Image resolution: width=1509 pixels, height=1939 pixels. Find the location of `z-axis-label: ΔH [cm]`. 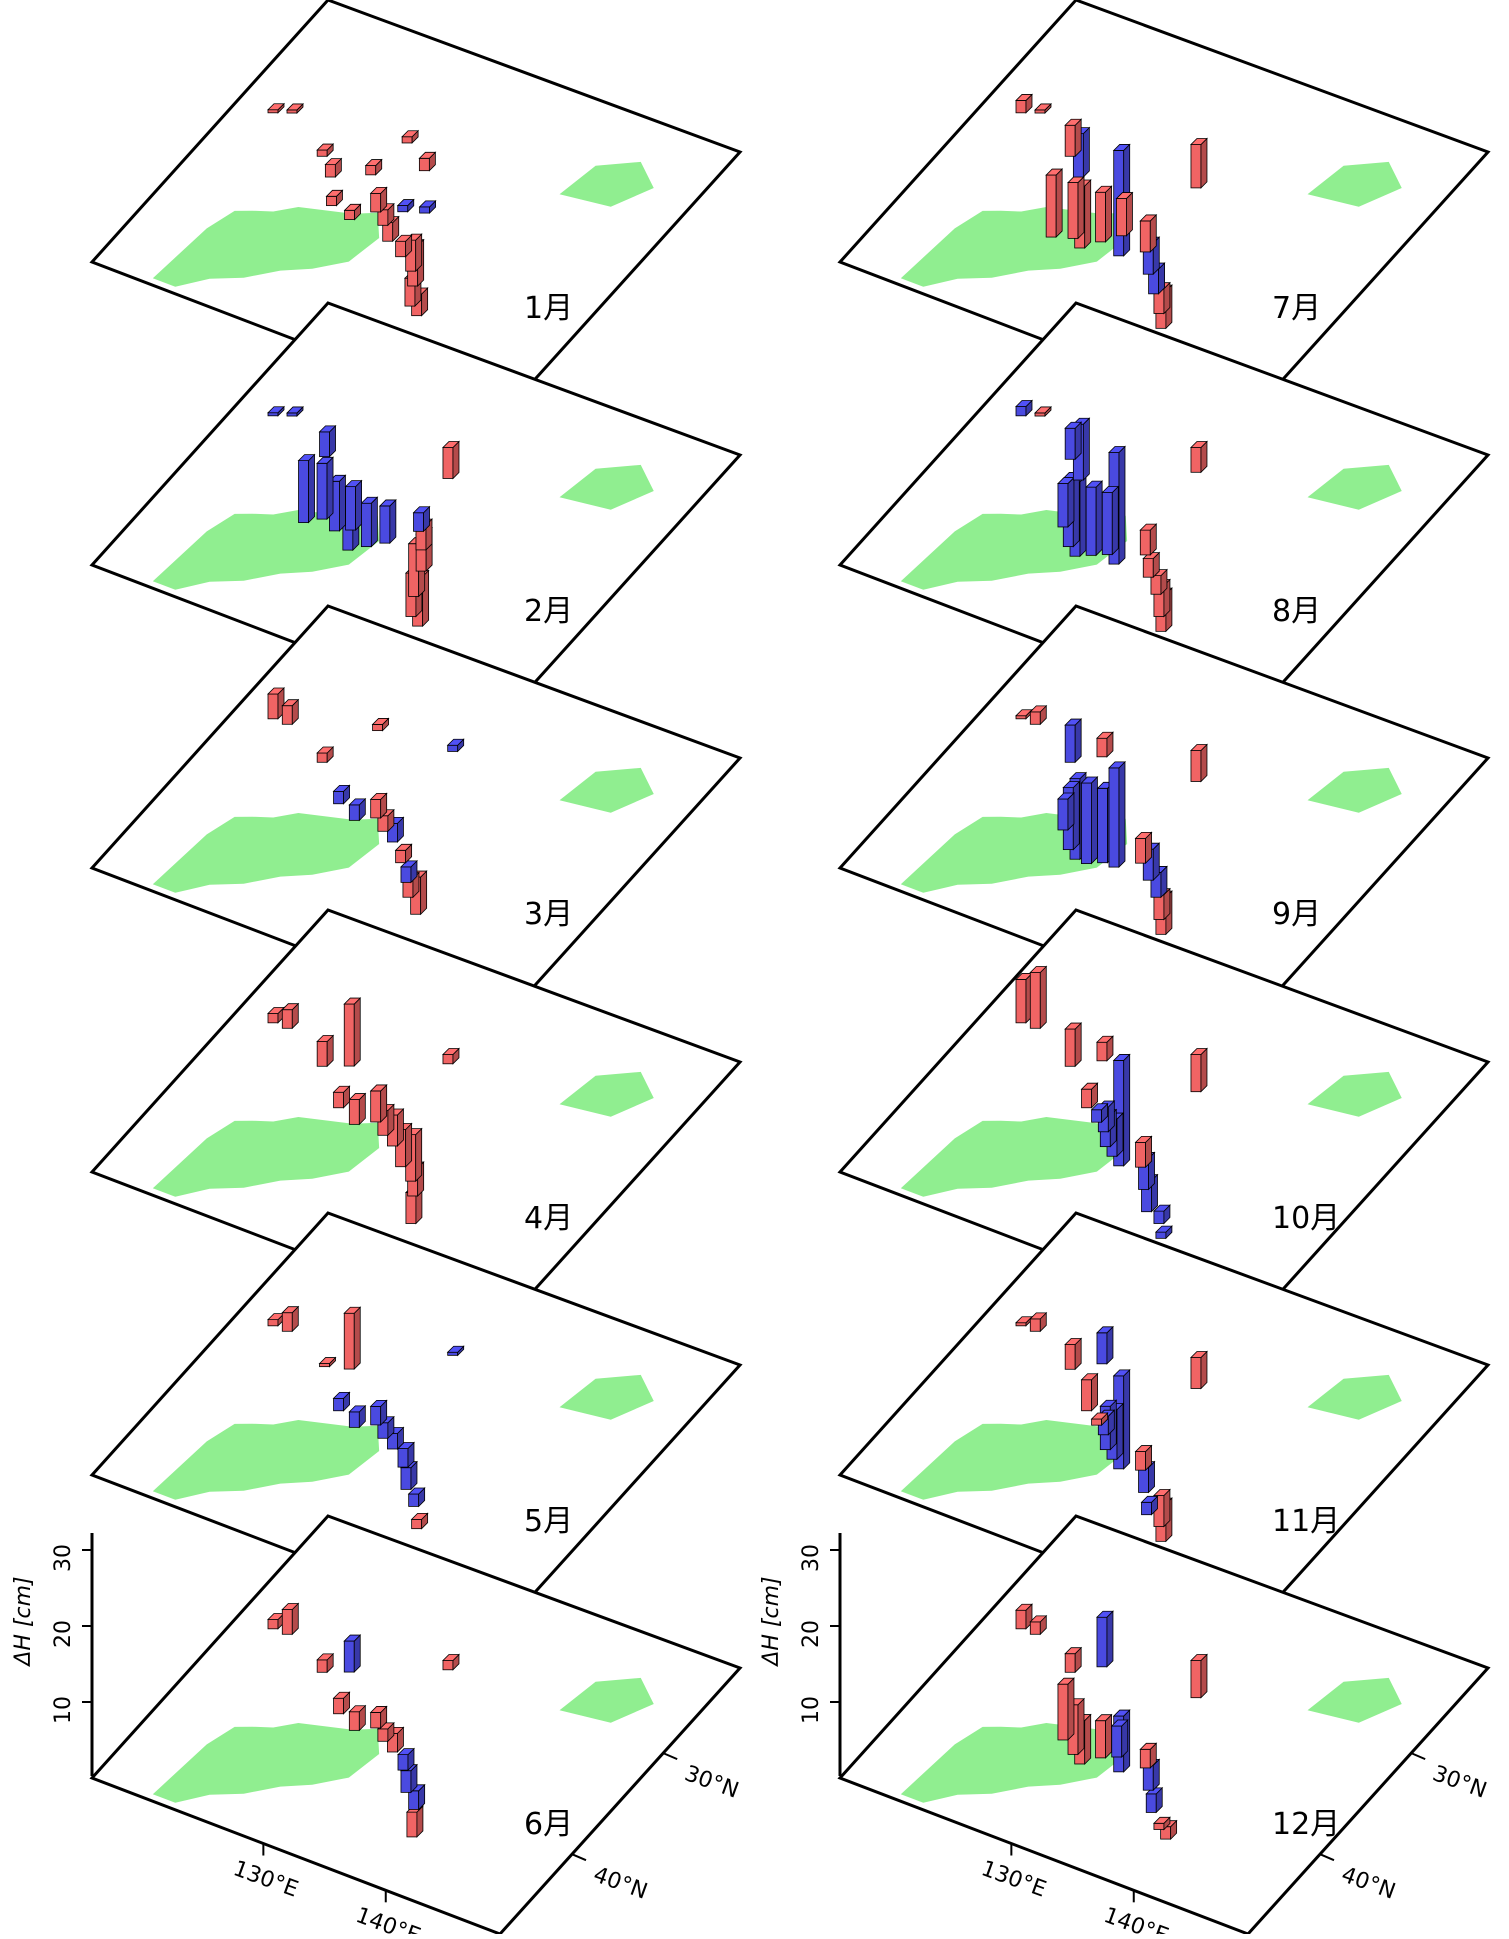

z-axis-label: ΔH [cm] is located at coordinates (23, 1621).